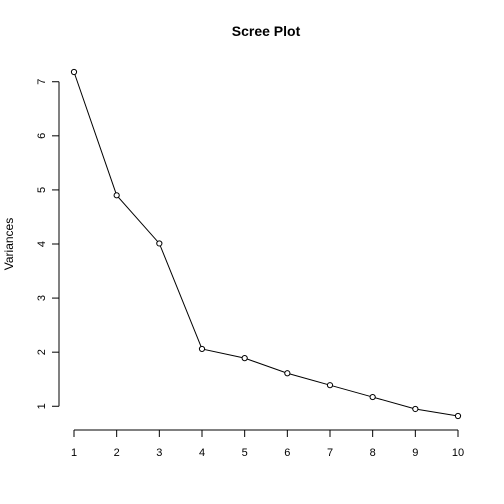 The height and width of the screenshot is (504, 504). I want to click on y-tick-label: 4, so click(42, 244).